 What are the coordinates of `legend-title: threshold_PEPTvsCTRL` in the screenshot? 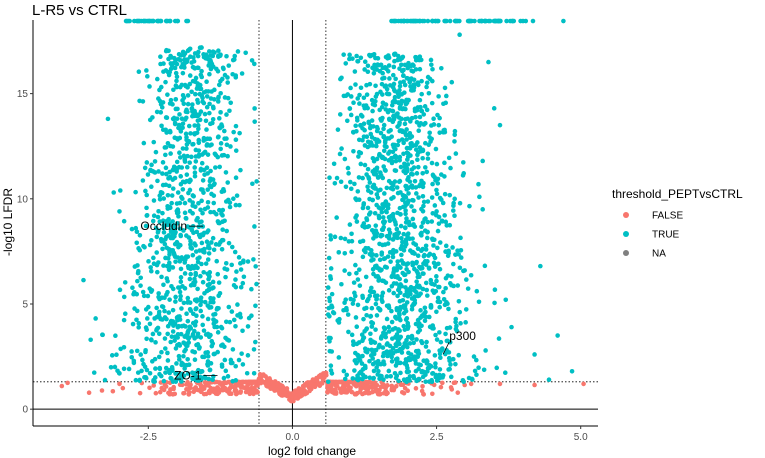 It's located at (677, 194).